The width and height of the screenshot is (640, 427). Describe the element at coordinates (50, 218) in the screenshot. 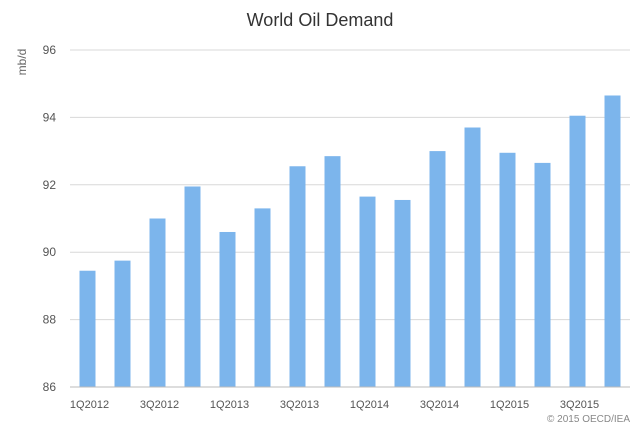

I see `y-axis-ticks: 86 88 90 92 94 96` at that location.